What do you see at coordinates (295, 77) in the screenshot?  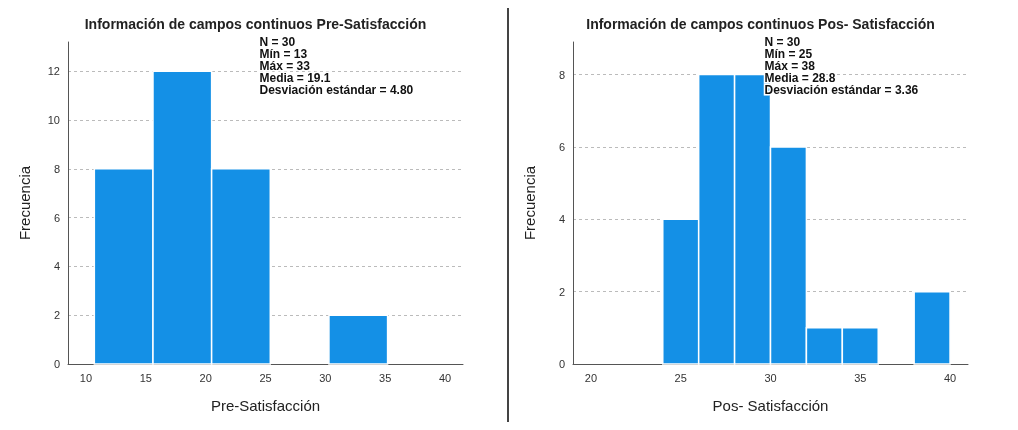 I see `annotation: Media = 19.1` at bounding box center [295, 77].